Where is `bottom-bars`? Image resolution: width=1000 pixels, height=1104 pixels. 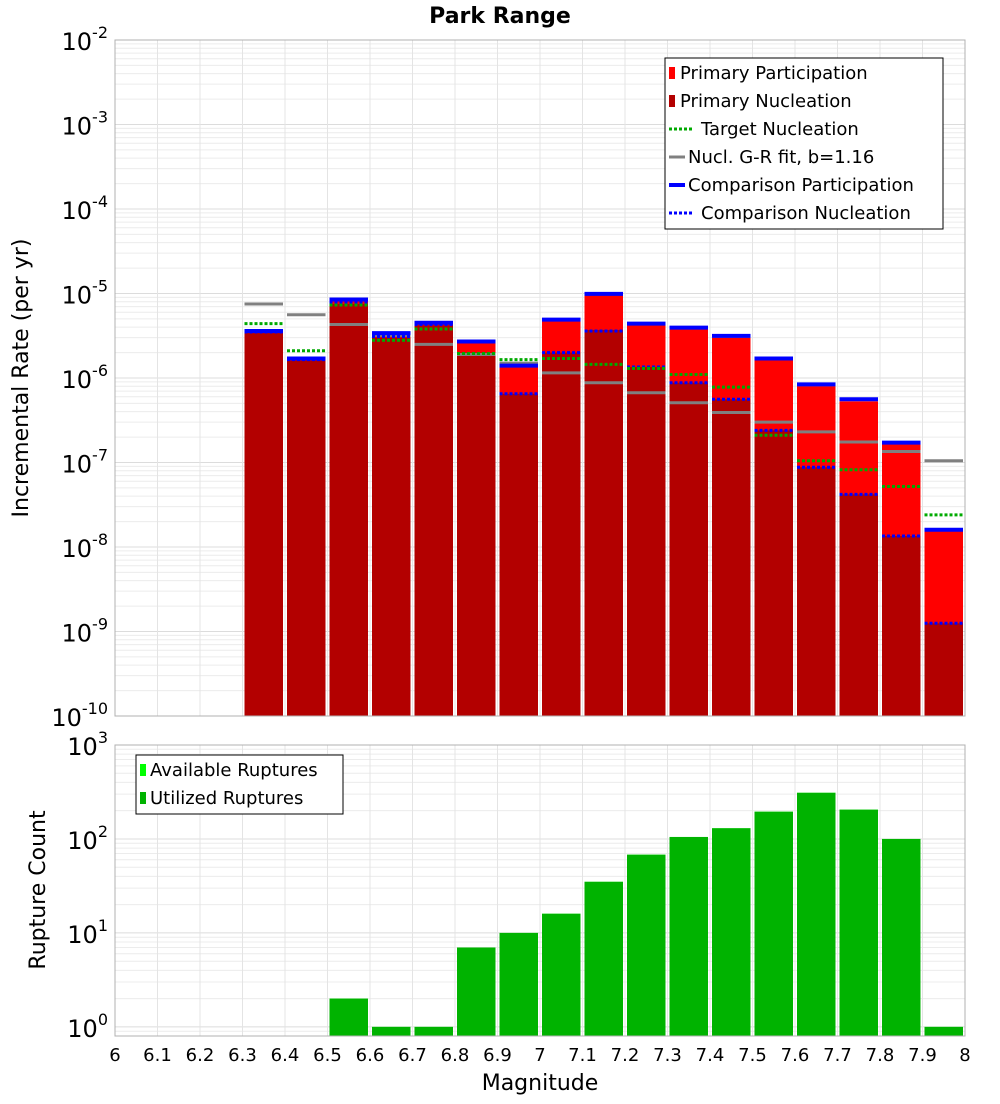
bottom-bars is located at coordinates (646, 914).